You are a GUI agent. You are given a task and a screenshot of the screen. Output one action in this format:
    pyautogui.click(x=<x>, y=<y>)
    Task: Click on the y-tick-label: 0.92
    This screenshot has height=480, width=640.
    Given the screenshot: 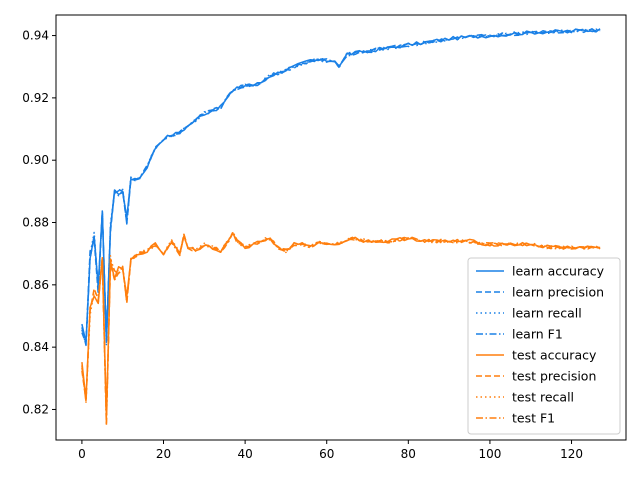 What is the action you would take?
    pyautogui.click(x=35, y=98)
    